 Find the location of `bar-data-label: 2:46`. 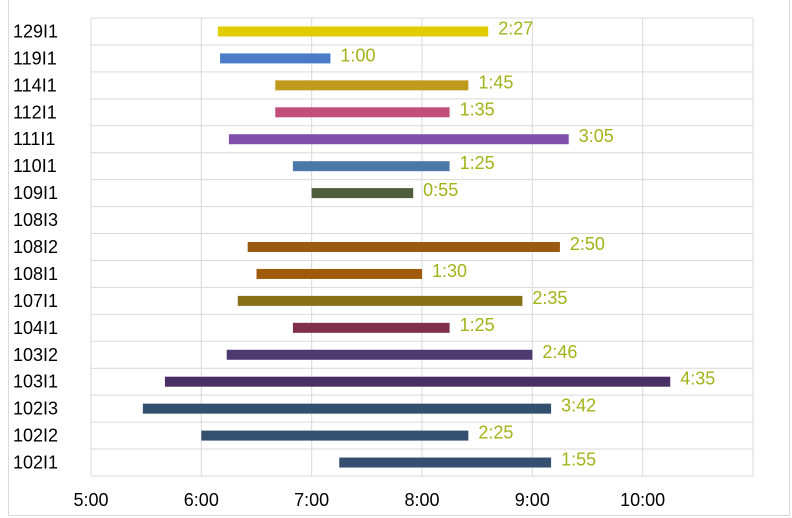

bar-data-label: 2:46 is located at coordinates (559, 352).